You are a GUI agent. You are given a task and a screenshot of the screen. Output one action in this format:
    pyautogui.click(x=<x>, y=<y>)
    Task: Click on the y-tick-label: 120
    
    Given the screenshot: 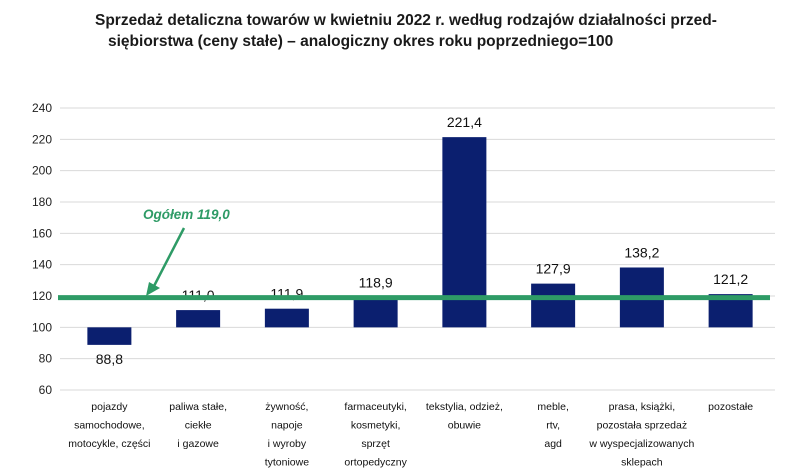 What is the action you would take?
    pyautogui.click(x=42, y=296)
    